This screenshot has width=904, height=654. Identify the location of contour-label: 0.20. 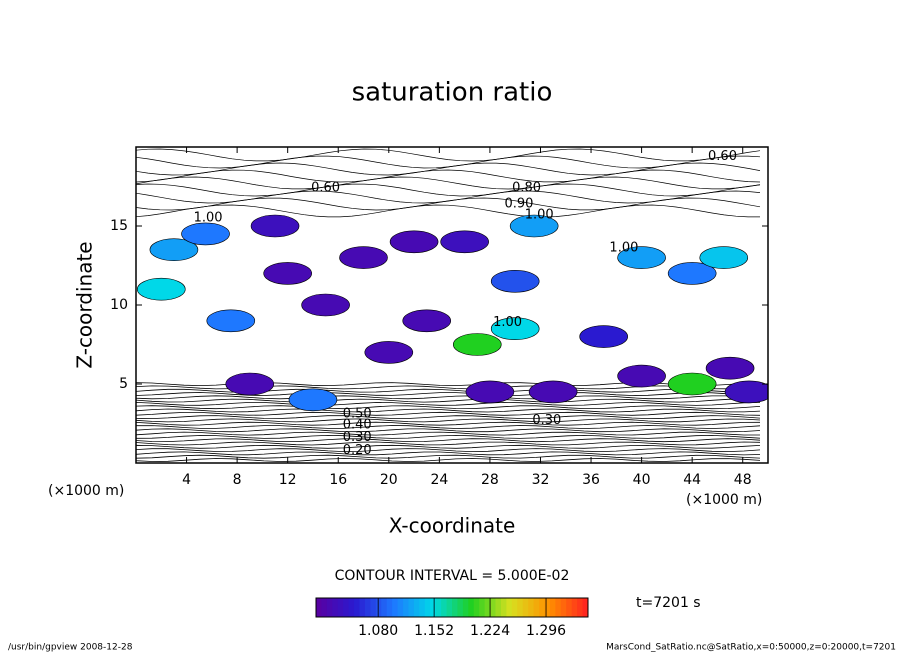
(357, 450).